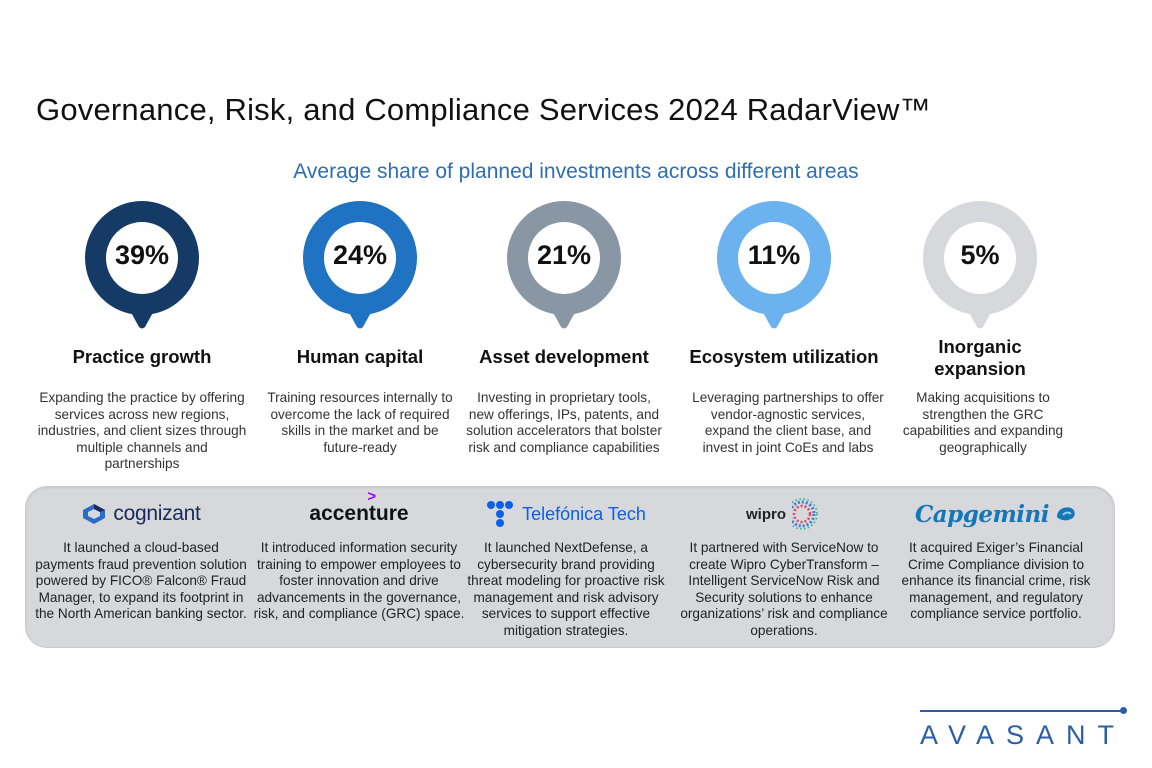 Image resolution: width=1152 pixels, height=768 pixels. Describe the element at coordinates (1023, 735) in the screenshot. I see `brand-wordmark: AVASANT` at that location.